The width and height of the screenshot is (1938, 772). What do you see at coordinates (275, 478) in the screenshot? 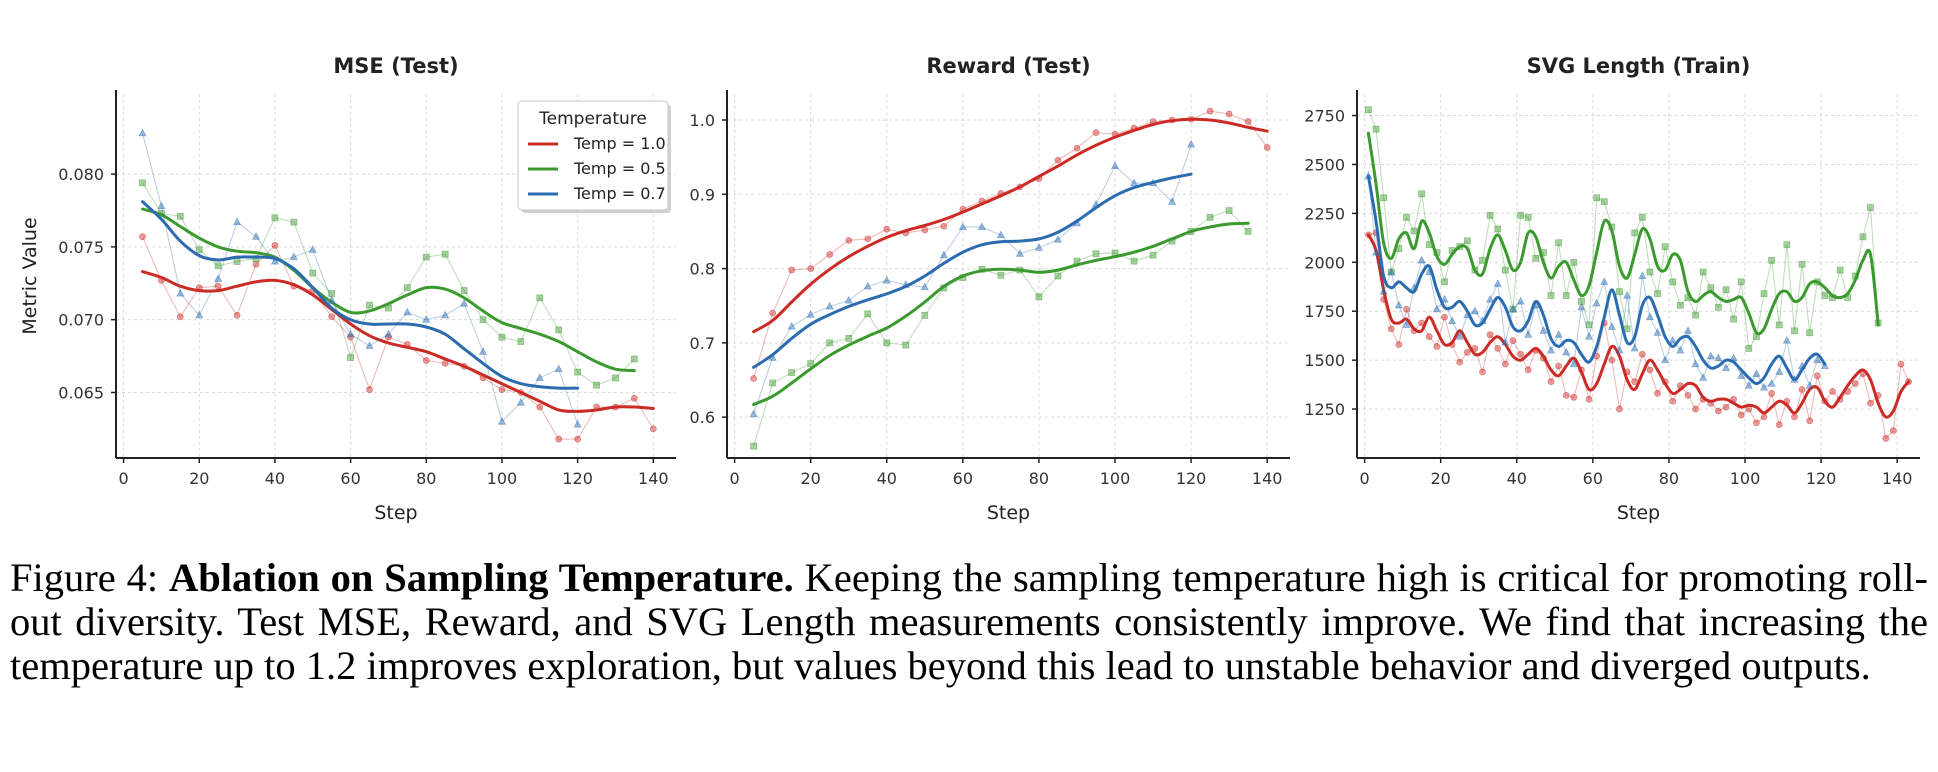
I see `x-tick-label: 40` at bounding box center [275, 478].